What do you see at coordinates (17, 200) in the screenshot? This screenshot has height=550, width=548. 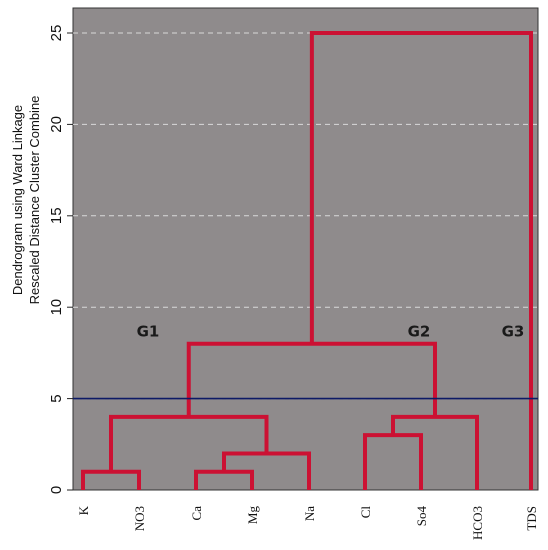 I see `y-axis-label-line1: Dendrogram using Ward Linkage` at bounding box center [17, 200].